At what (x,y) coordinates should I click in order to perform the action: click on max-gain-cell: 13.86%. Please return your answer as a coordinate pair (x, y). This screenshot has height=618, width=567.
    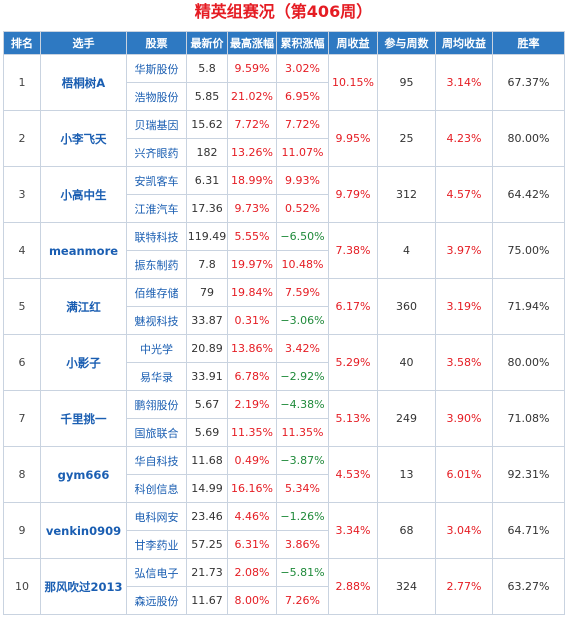
    Looking at the image, I should click on (252, 348).